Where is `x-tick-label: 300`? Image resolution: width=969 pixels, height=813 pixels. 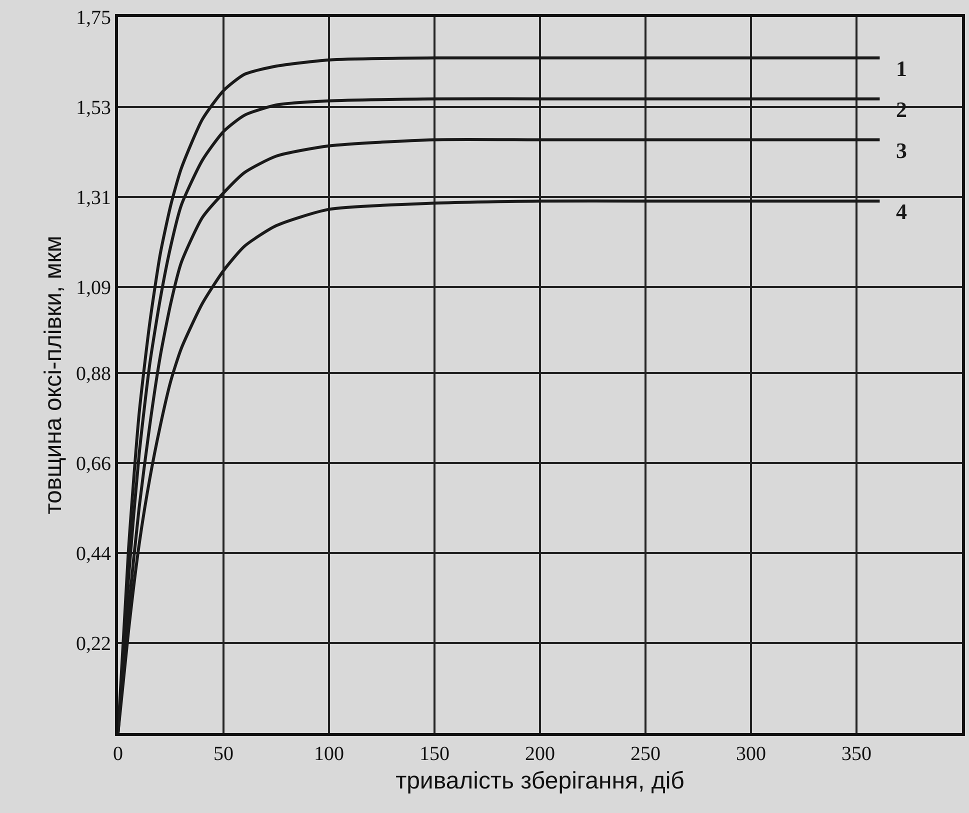
x-tick-label: 300 is located at coordinates (751, 754).